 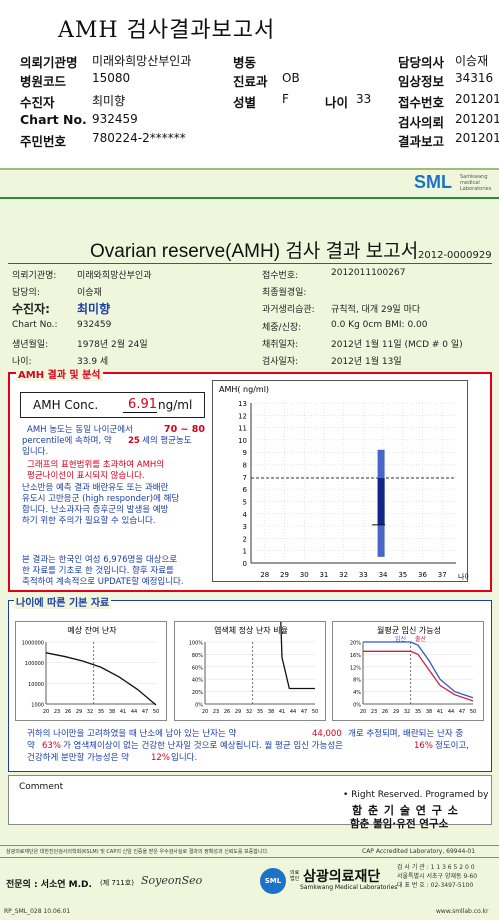 I want to click on mini-x-tick: 23, so click(x=374, y=712).